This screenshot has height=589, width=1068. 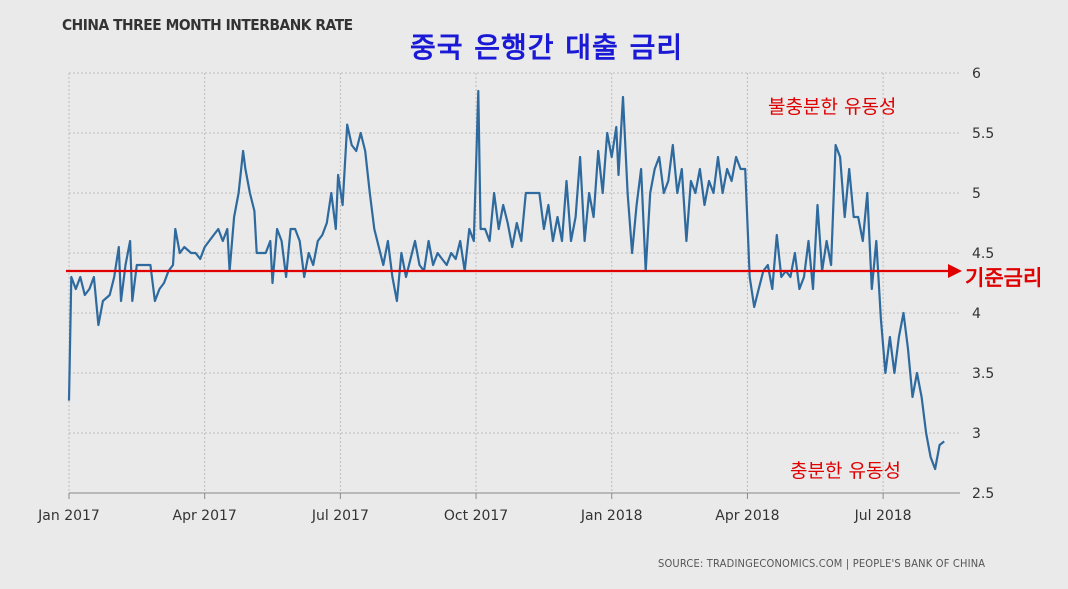 I want to click on y-tick-label: 5, so click(x=976, y=194).